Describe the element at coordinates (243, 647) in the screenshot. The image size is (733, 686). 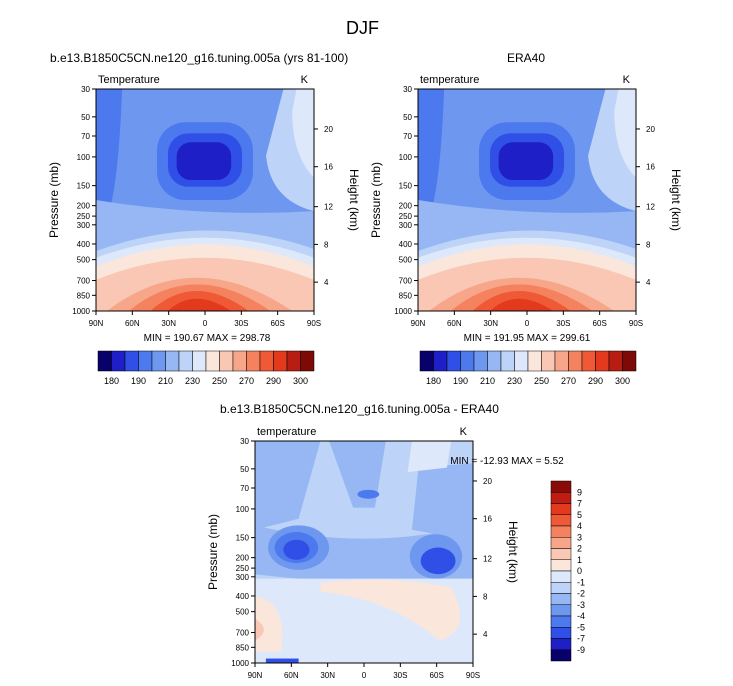
I see `panel-3-ytick-label: 850` at that location.